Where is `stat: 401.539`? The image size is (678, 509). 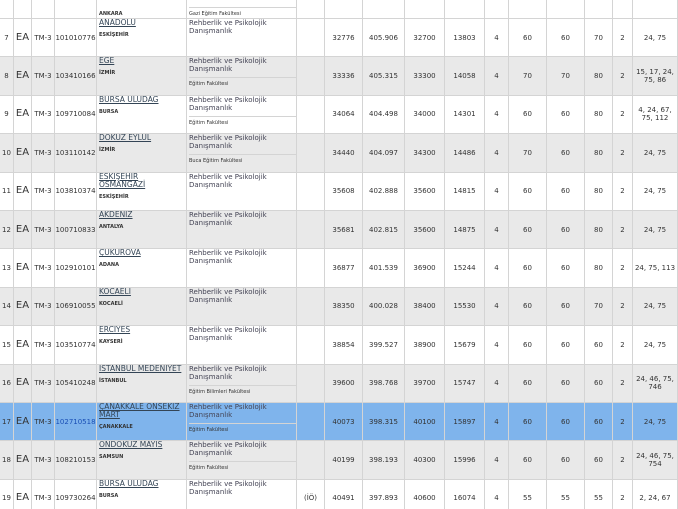 stat: 401.539 is located at coordinates (384, 268).